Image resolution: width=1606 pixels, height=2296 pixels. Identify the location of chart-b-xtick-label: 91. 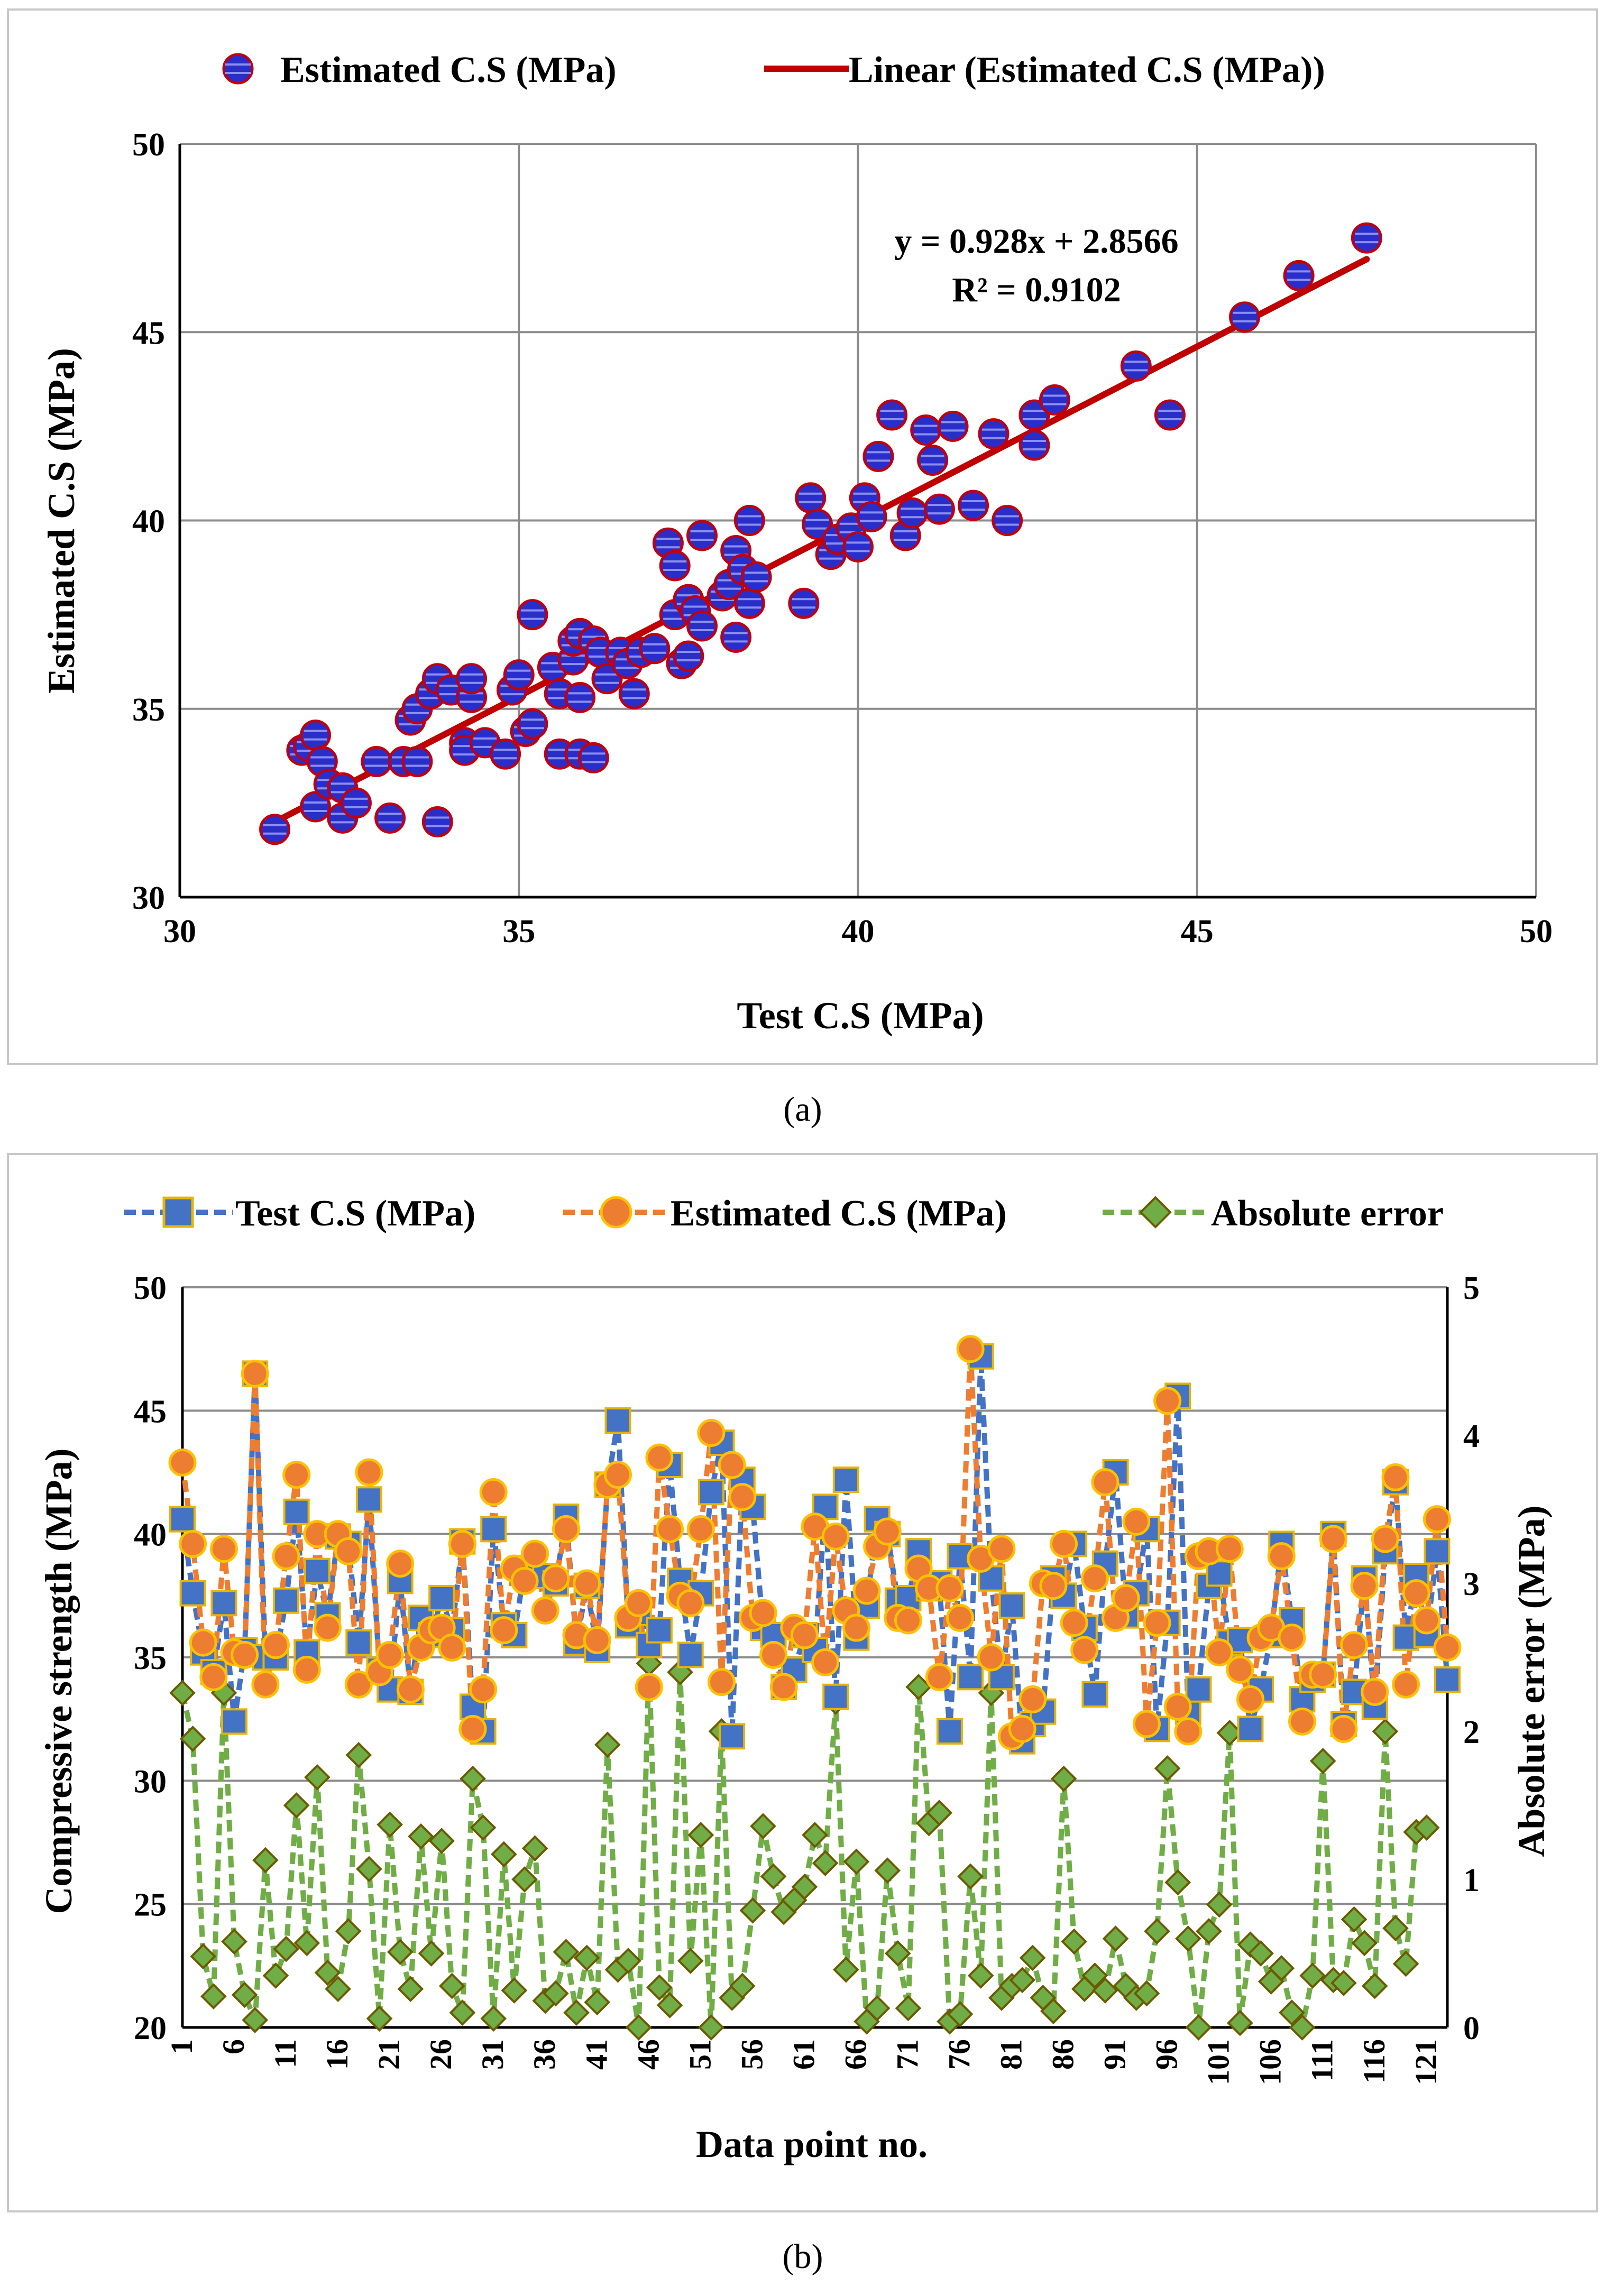
(1115, 2054).